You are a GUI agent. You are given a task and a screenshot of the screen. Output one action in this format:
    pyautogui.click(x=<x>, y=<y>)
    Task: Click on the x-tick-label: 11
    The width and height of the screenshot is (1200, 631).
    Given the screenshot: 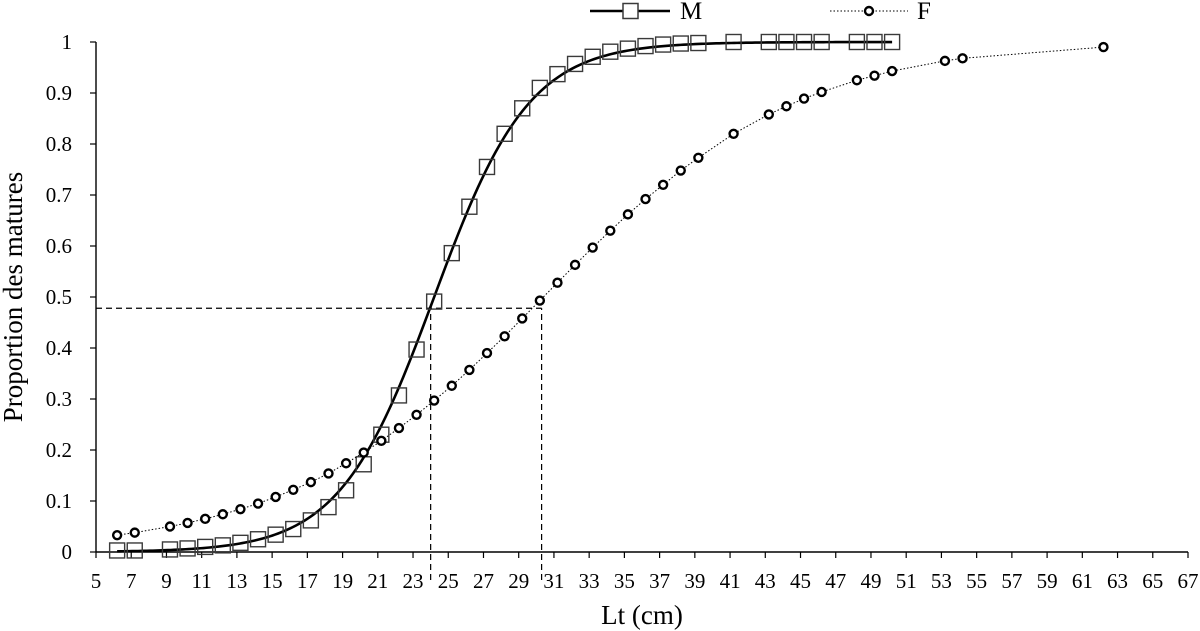 What is the action you would take?
    pyautogui.click(x=202, y=581)
    